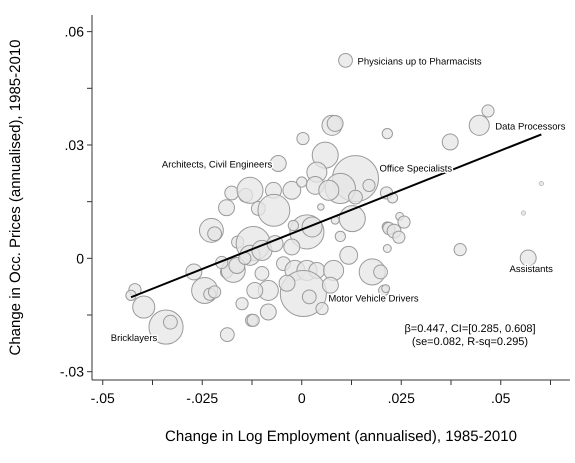 This screenshot has height=463, width=575. Describe the element at coordinates (530, 126) in the screenshot. I see `annotation: Data Processors` at that location.